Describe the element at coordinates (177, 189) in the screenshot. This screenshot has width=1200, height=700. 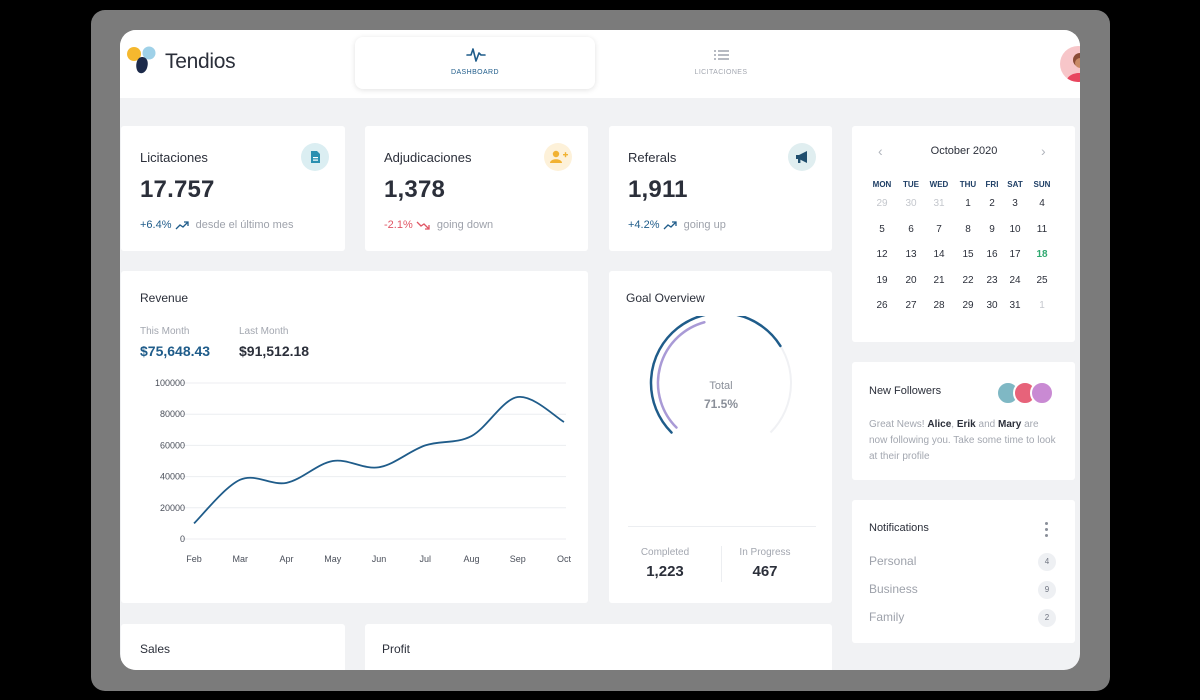
I see `stat-value: 17.757` at that location.